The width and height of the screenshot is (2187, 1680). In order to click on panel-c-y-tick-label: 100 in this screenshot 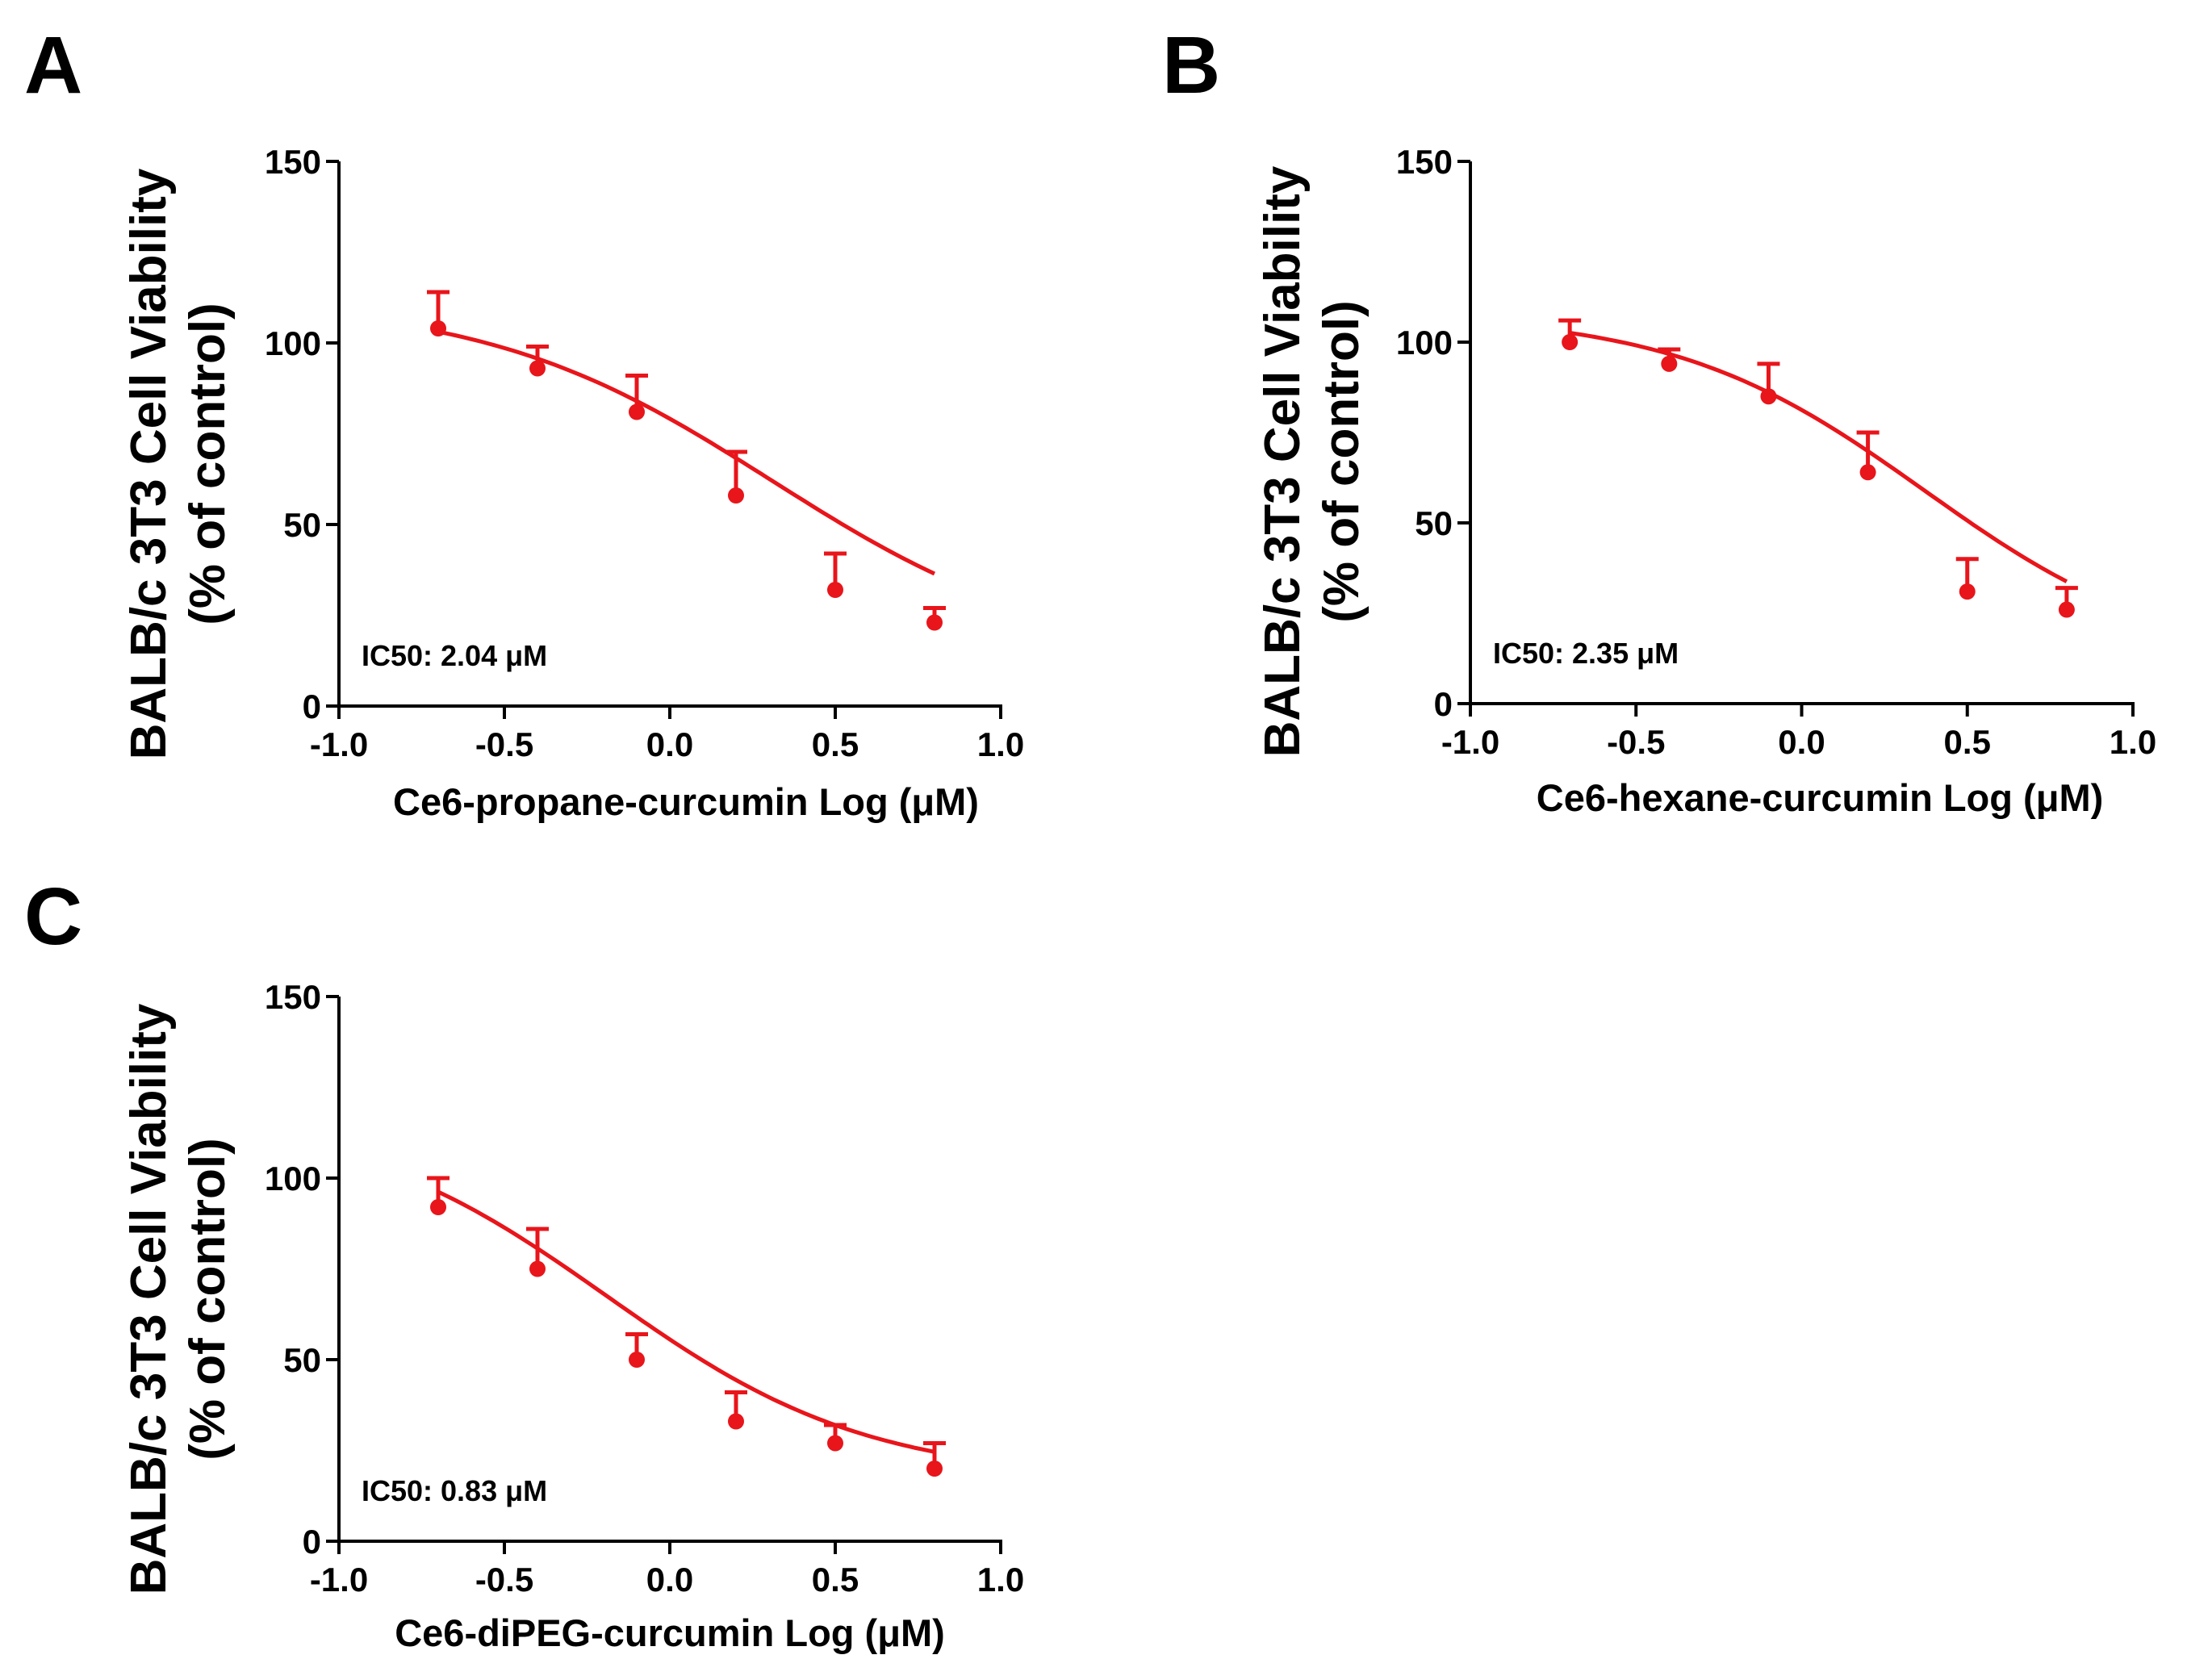, I will do `click(293, 1178)`.